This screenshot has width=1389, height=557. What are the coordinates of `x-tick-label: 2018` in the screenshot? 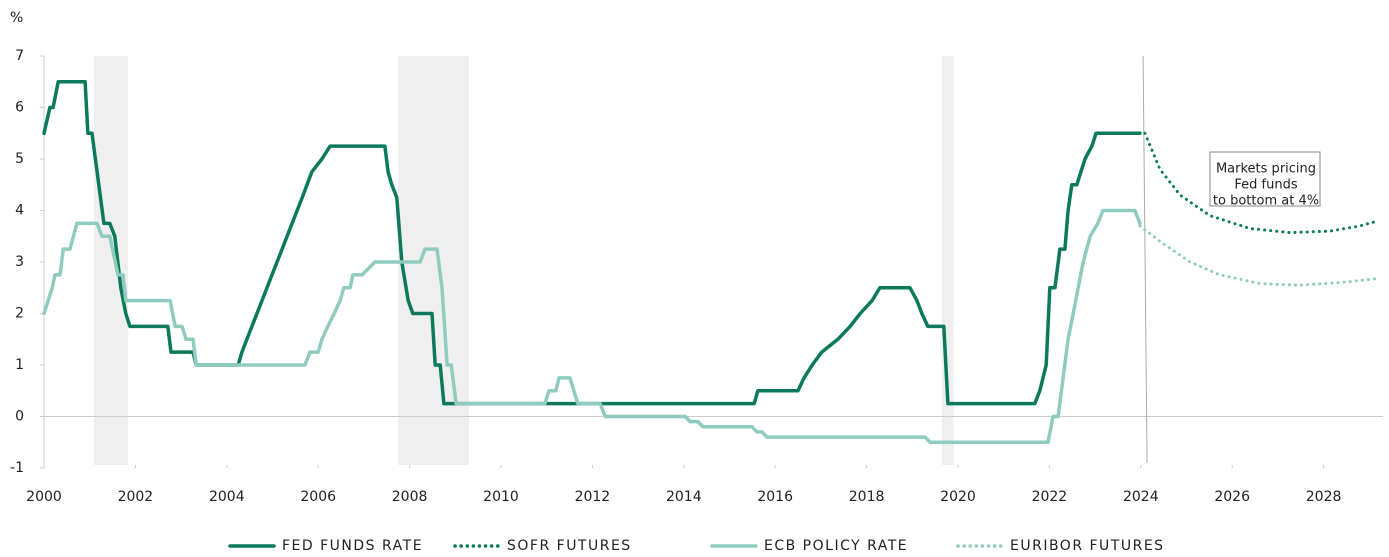 It's located at (867, 497).